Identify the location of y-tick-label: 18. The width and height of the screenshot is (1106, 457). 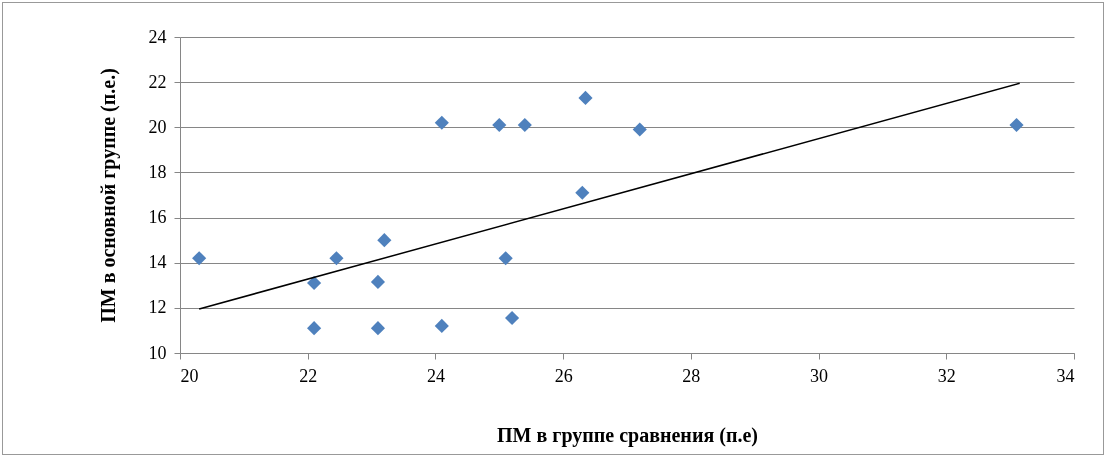
(157, 171).